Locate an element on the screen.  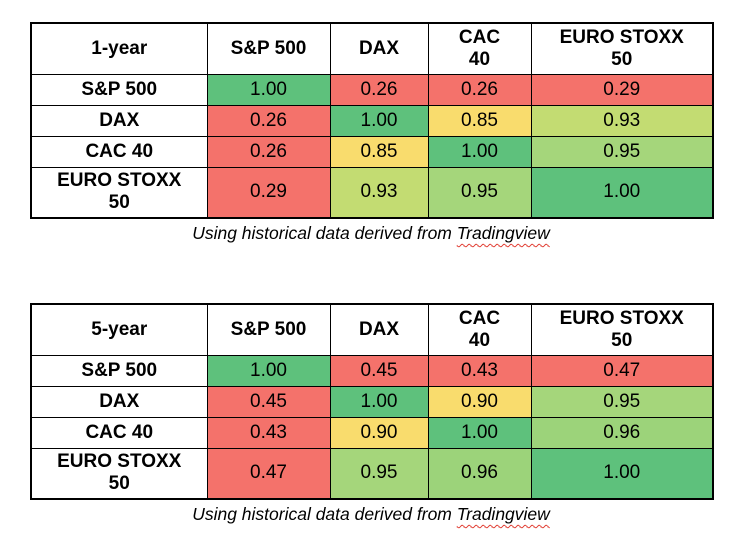
table-row: DAX 0.45 1.00 0.90 0.95 is located at coordinates (372, 401).